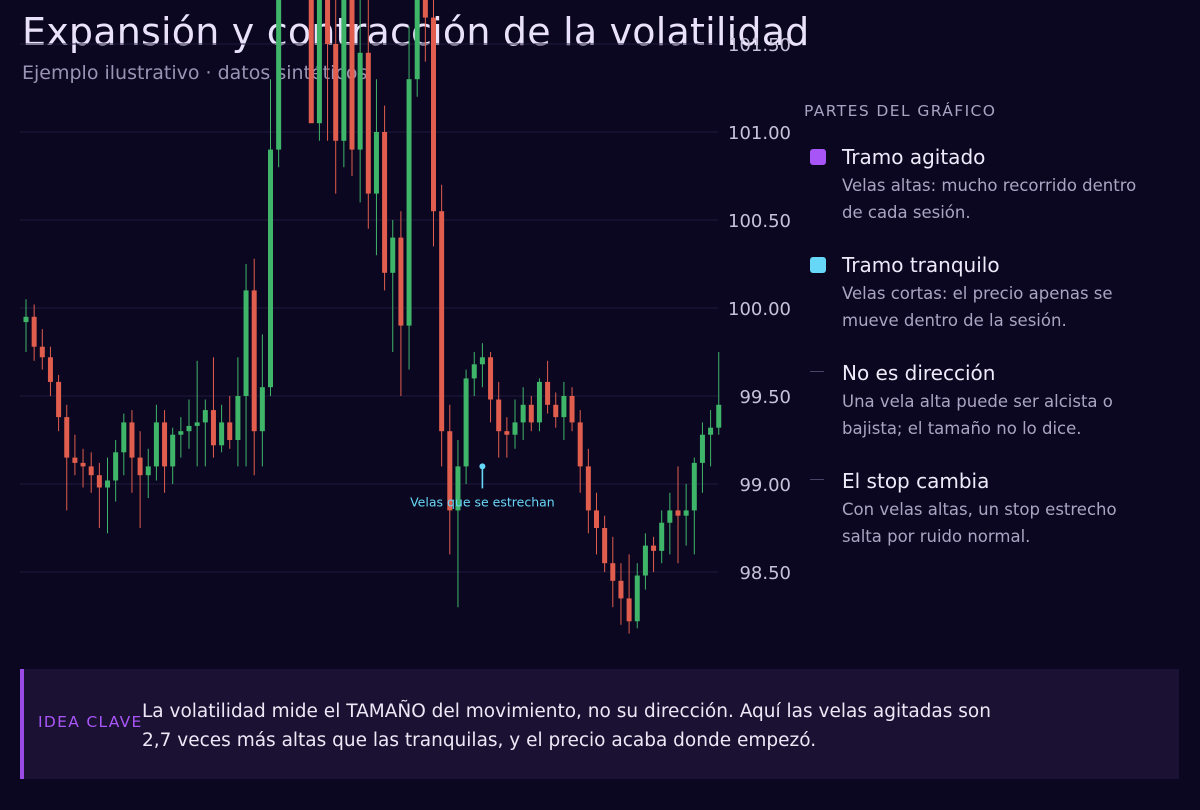 The height and width of the screenshot is (810, 1200). Describe the element at coordinates (482, 466) in the screenshot. I see `annotation-dot` at that location.